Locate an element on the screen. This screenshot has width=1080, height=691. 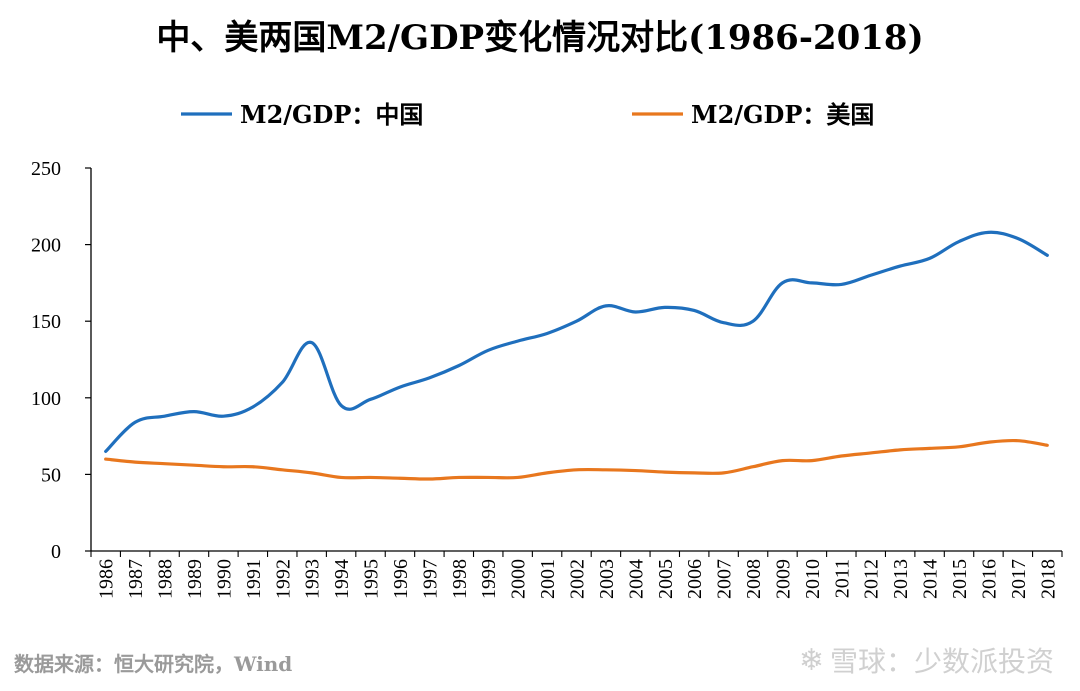
data-point-us-1998 is located at coordinates (459, 477).